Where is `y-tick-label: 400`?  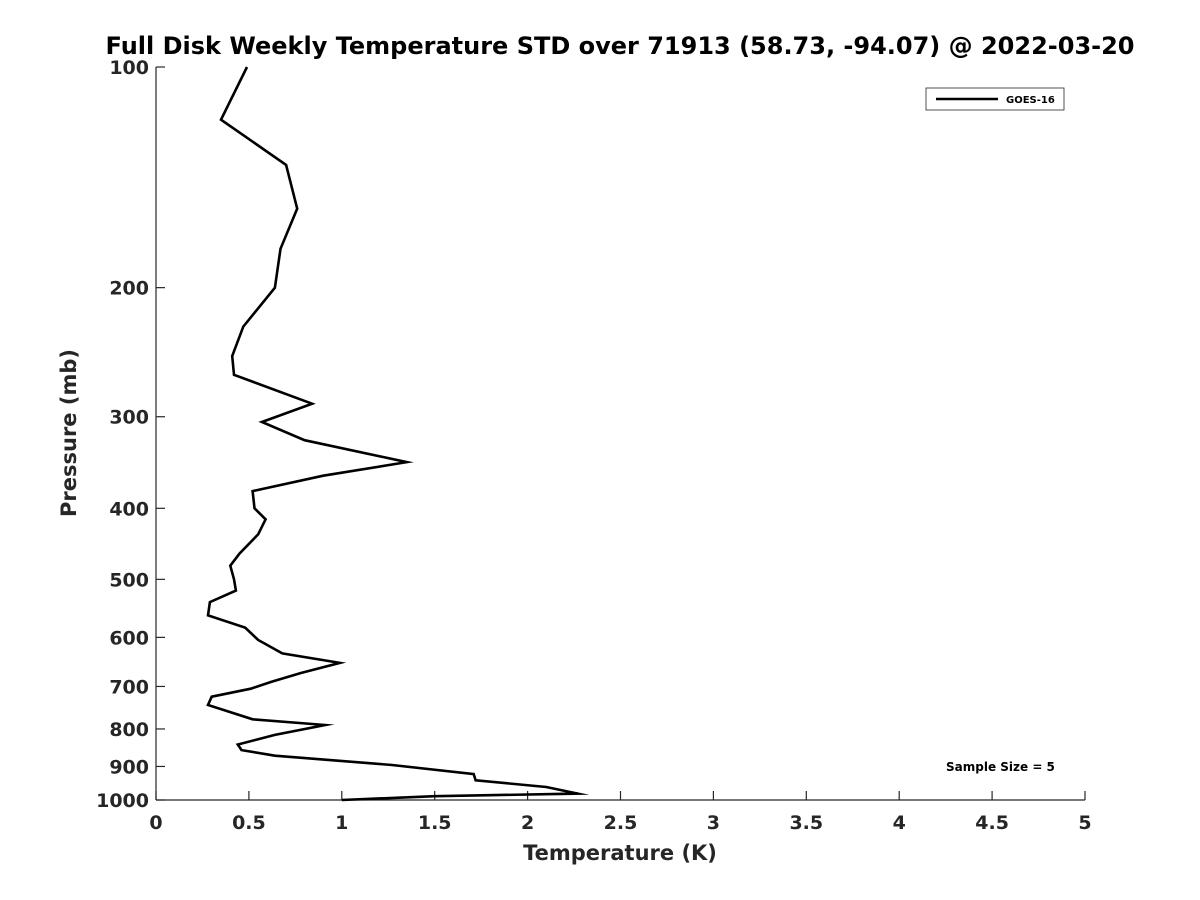
y-tick-label: 400 is located at coordinates (129, 509).